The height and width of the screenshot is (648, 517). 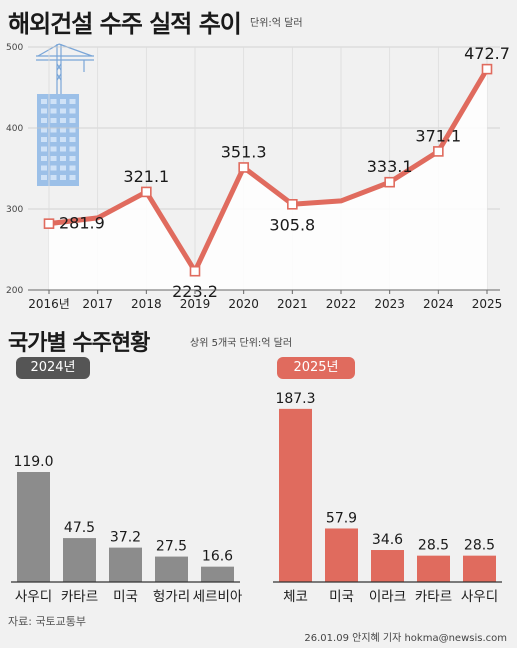 What do you see at coordinates (387, 540) in the screenshot?
I see `bar-value-label: 34.6` at bounding box center [387, 540].